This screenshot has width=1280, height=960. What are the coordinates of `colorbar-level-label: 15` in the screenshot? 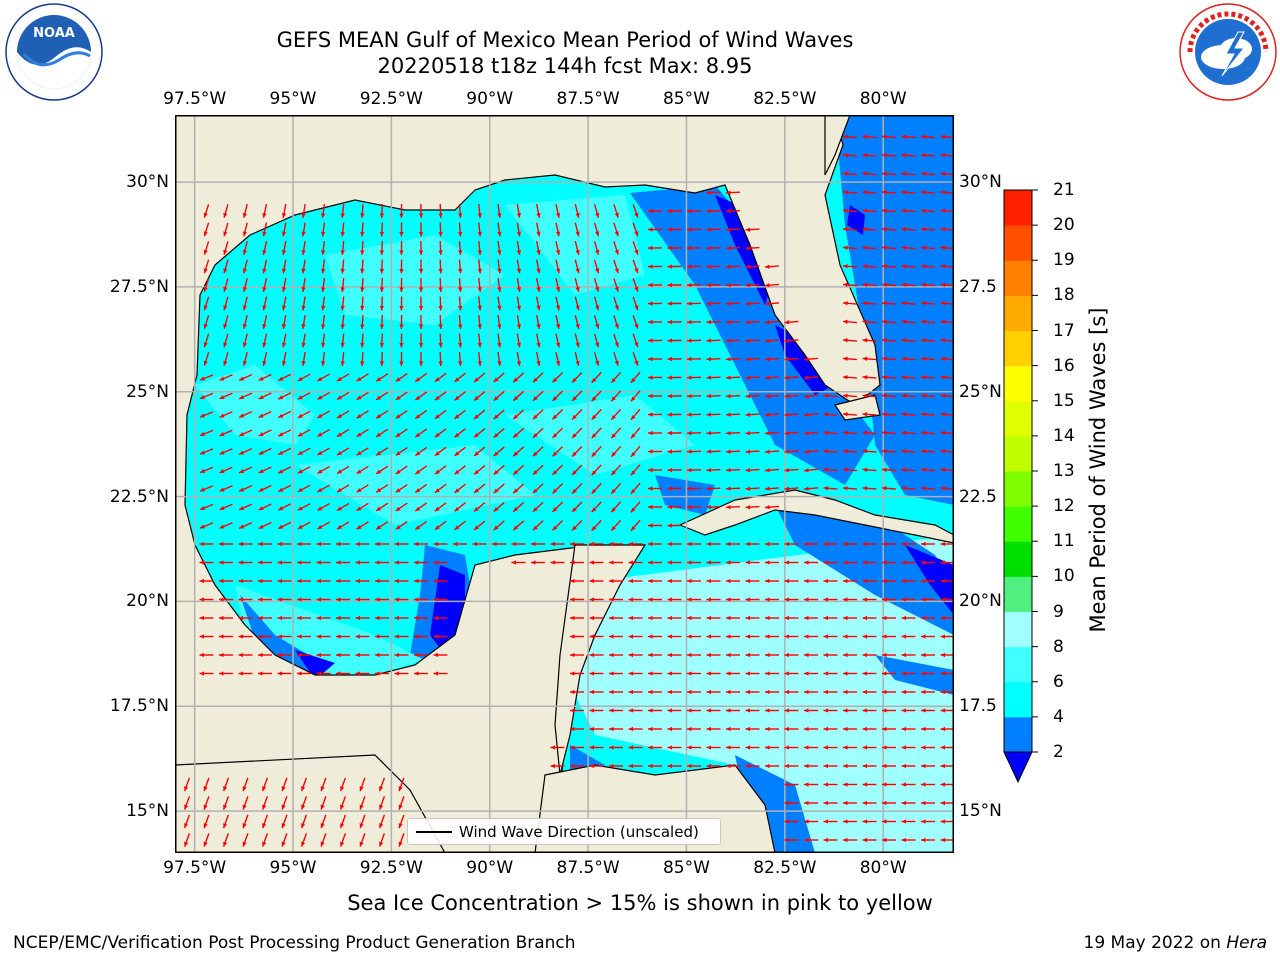 It's located at (1064, 400).